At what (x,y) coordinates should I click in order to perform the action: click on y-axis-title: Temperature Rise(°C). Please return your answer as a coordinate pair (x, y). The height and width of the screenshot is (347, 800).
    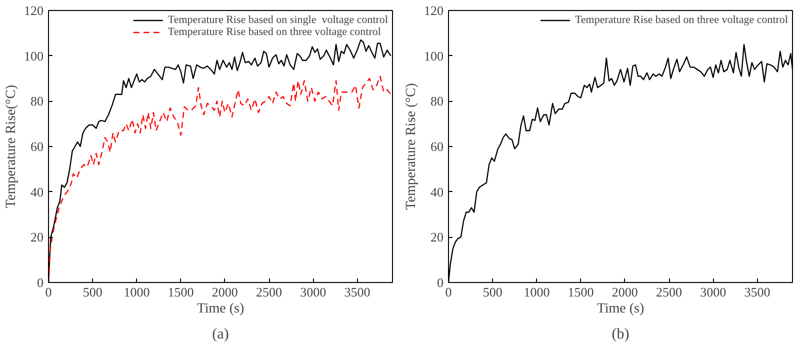
    Looking at the image, I should click on (11, 146).